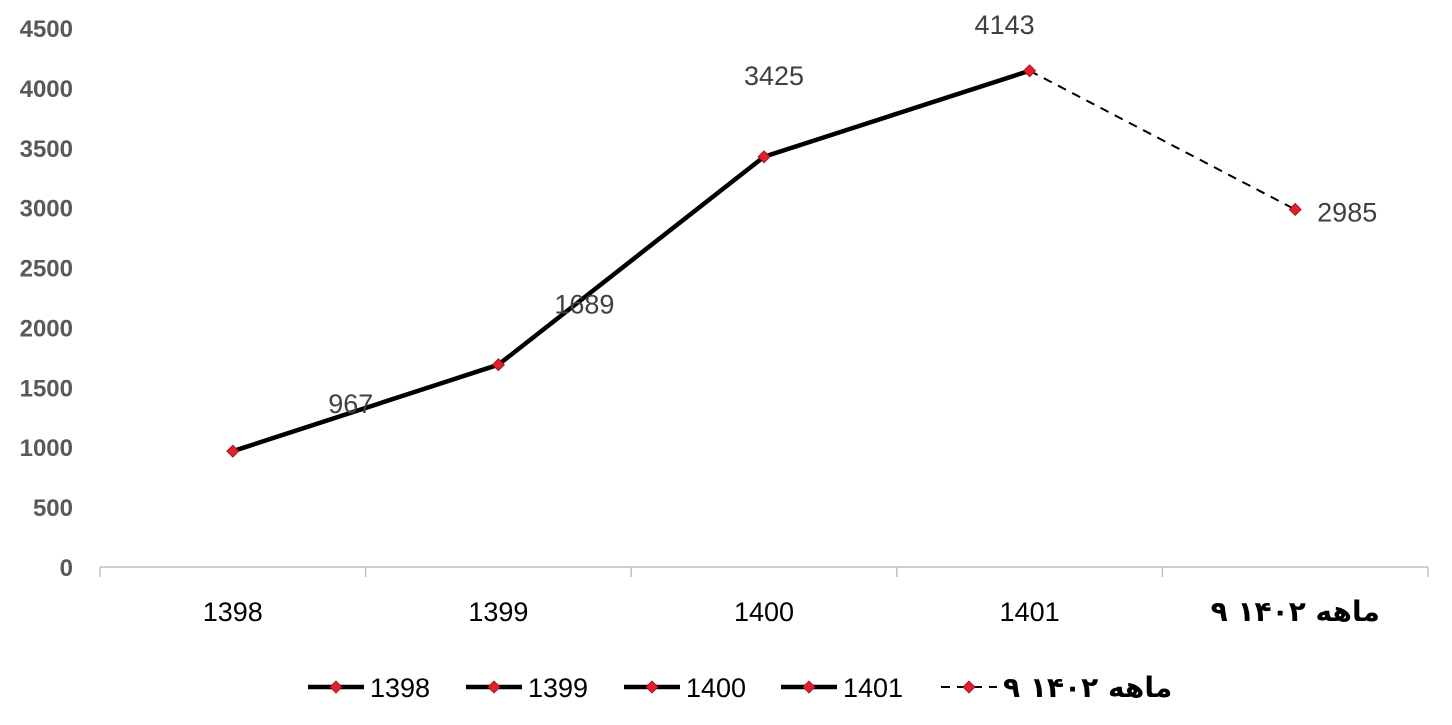 This screenshot has height=725, width=1452. Describe the element at coordinates (774, 76) in the screenshot. I see `data-label: 3425` at that location.